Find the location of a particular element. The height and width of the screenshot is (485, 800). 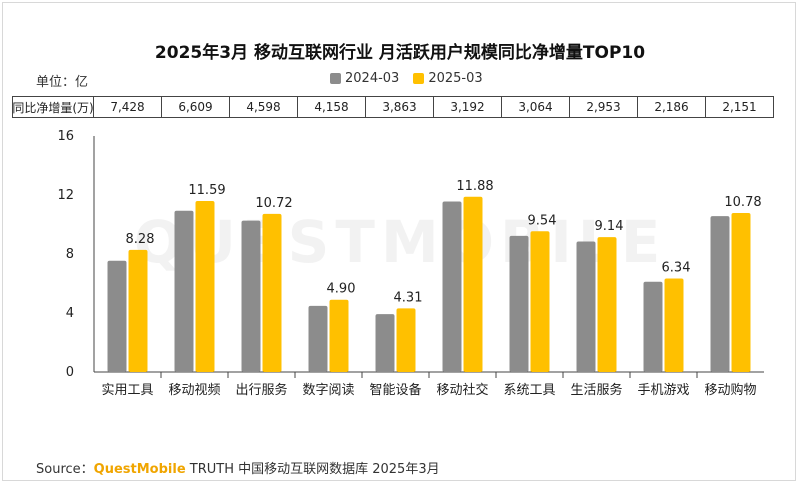

table-cell: 3,863 is located at coordinates (400, 107).